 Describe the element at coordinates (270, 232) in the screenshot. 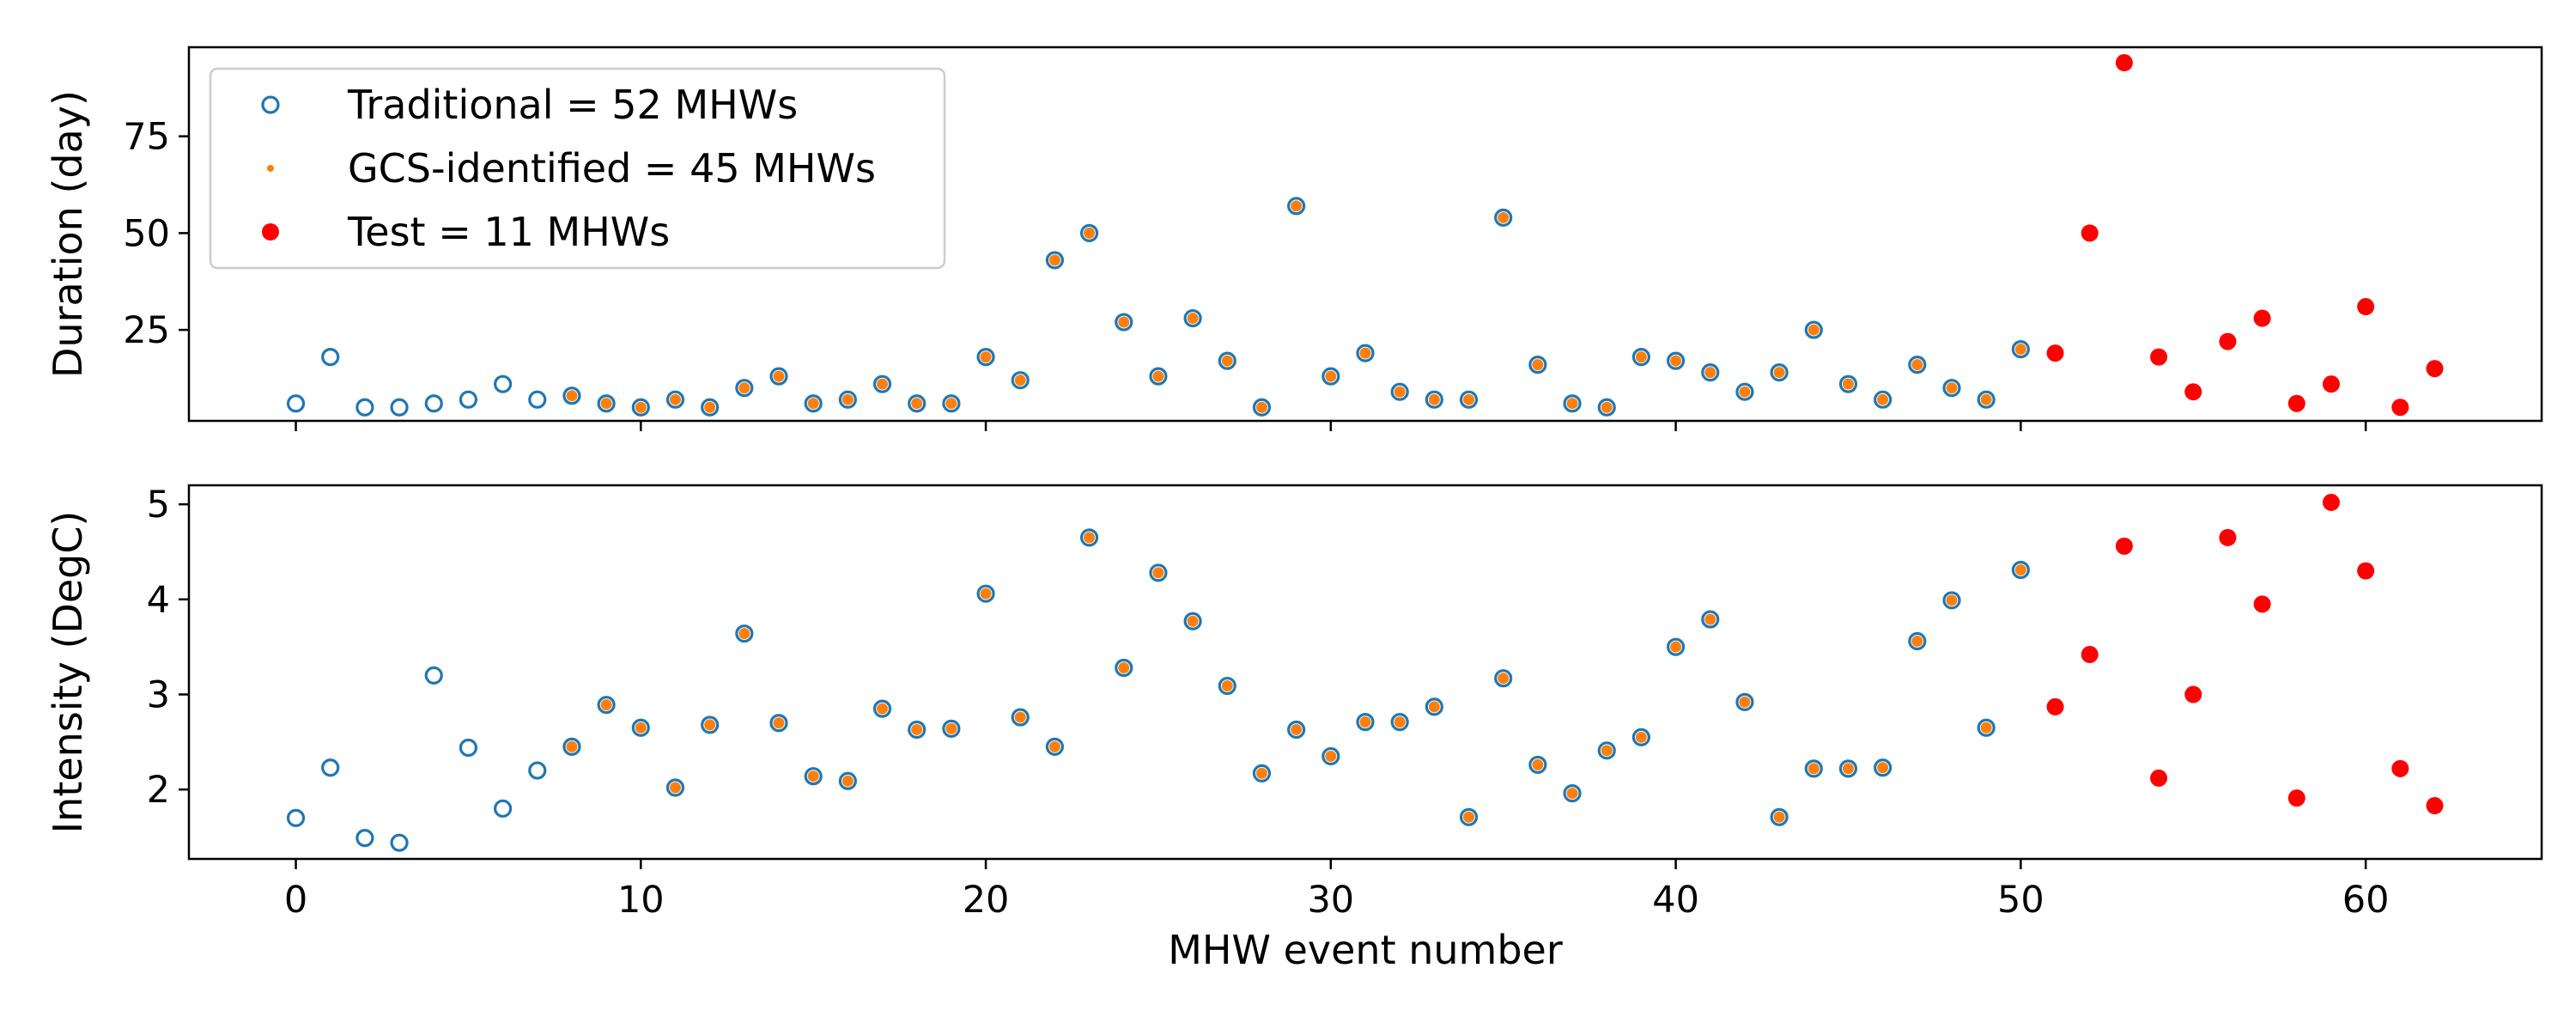

I see `legend-test-point` at that location.